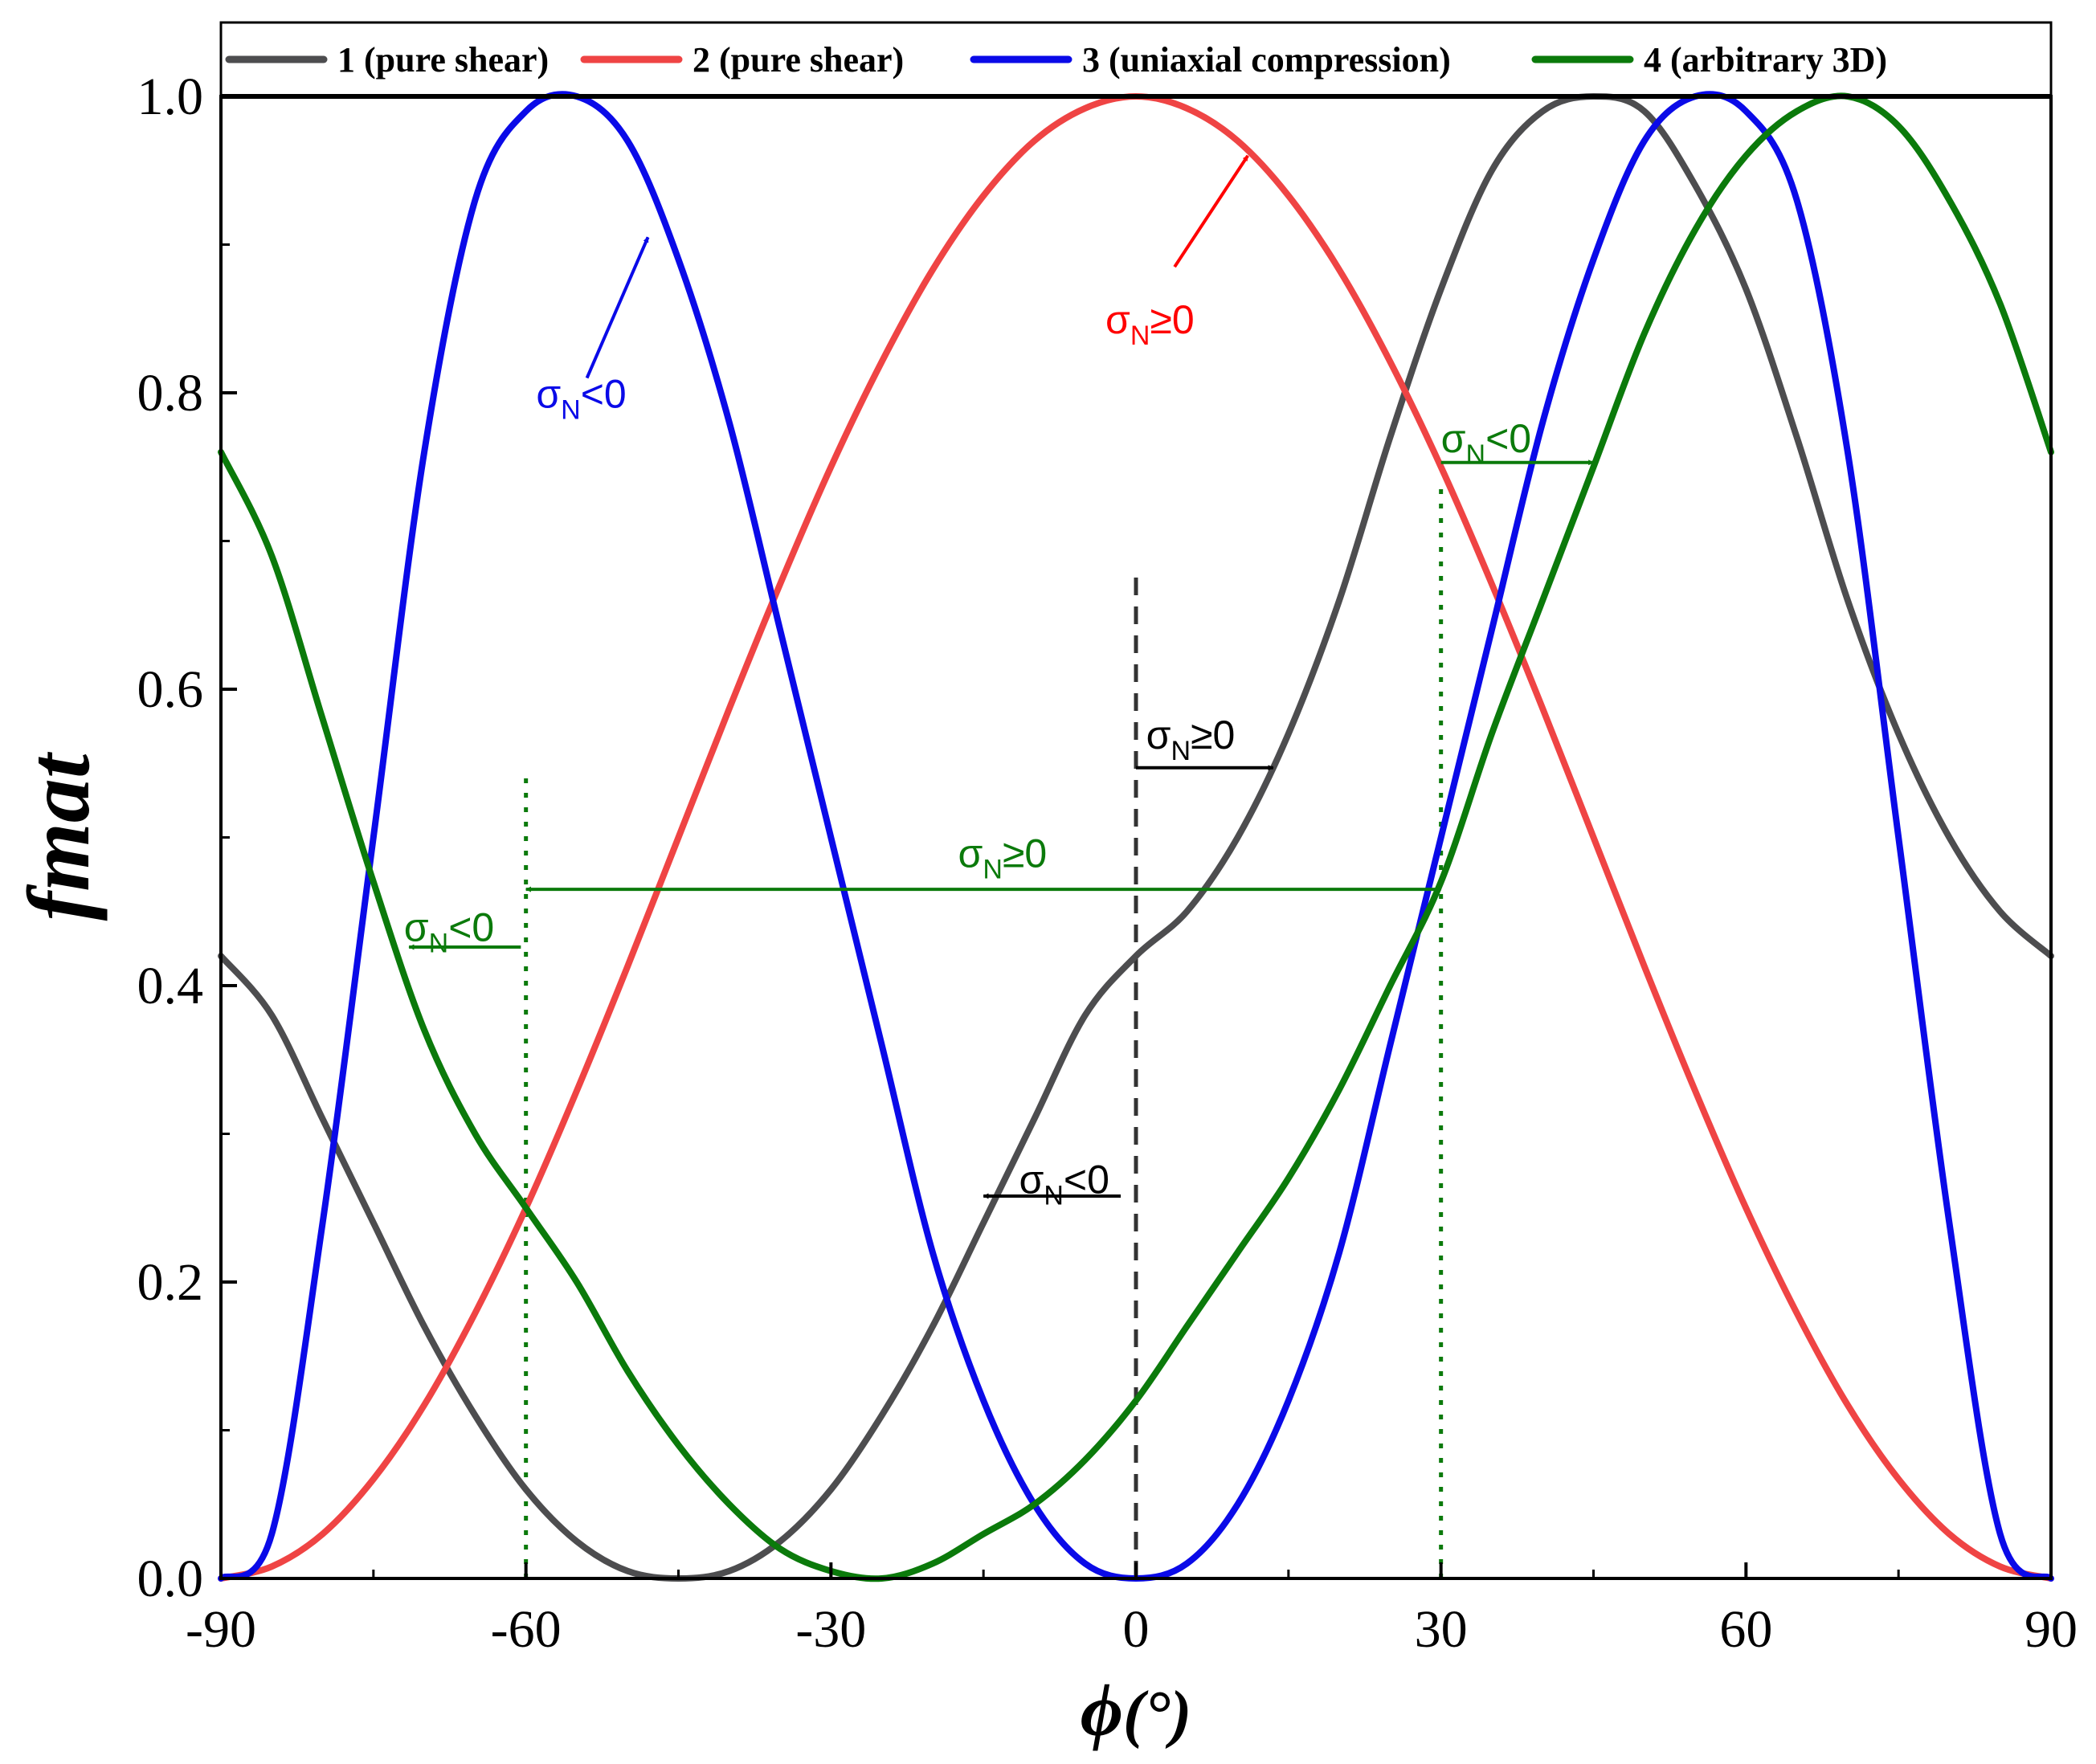  What do you see at coordinates (170, 1579) in the screenshot?
I see `y-tick-label: 0.0` at bounding box center [170, 1579].